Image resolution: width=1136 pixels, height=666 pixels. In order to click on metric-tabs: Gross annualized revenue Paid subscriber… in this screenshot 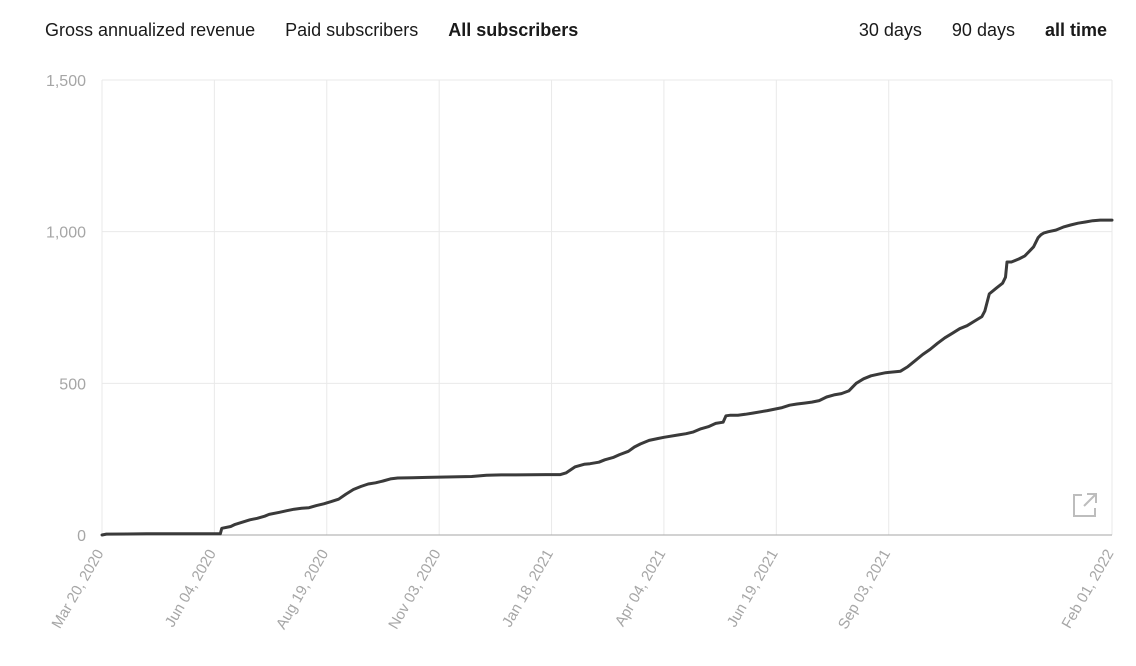, I will do `click(311, 30)`.